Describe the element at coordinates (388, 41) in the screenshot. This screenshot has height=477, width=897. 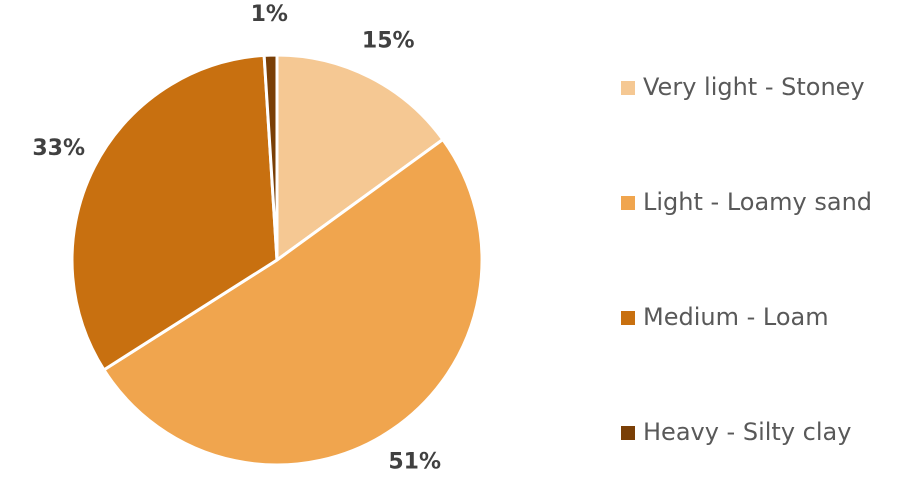
I see `data-label: 15%` at that location.